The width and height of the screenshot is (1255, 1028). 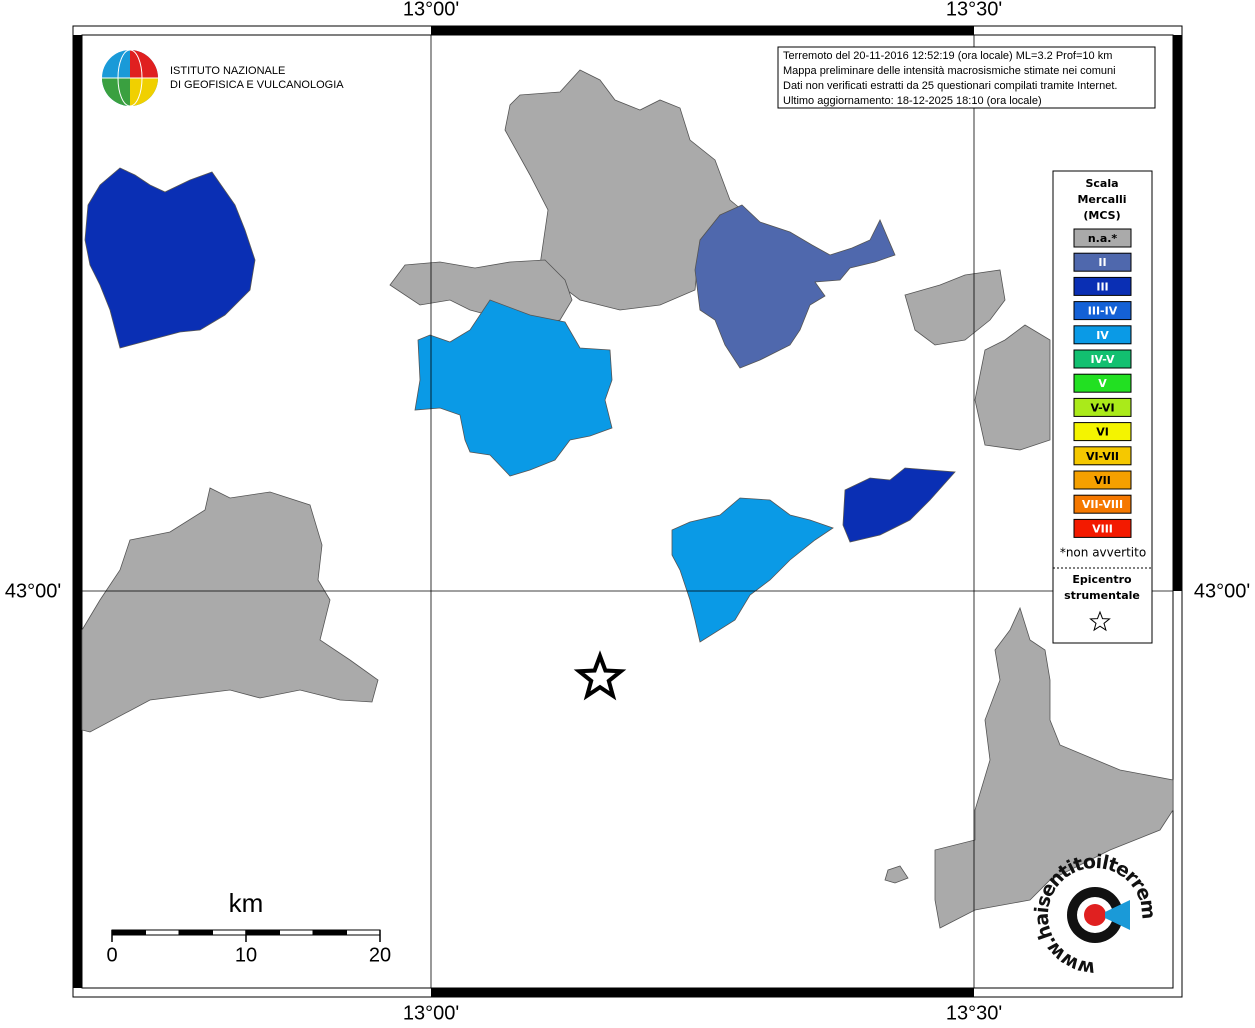 What do you see at coordinates (1117, 915) in the screenshot?
I see `watermark-horn` at bounding box center [1117, 915].